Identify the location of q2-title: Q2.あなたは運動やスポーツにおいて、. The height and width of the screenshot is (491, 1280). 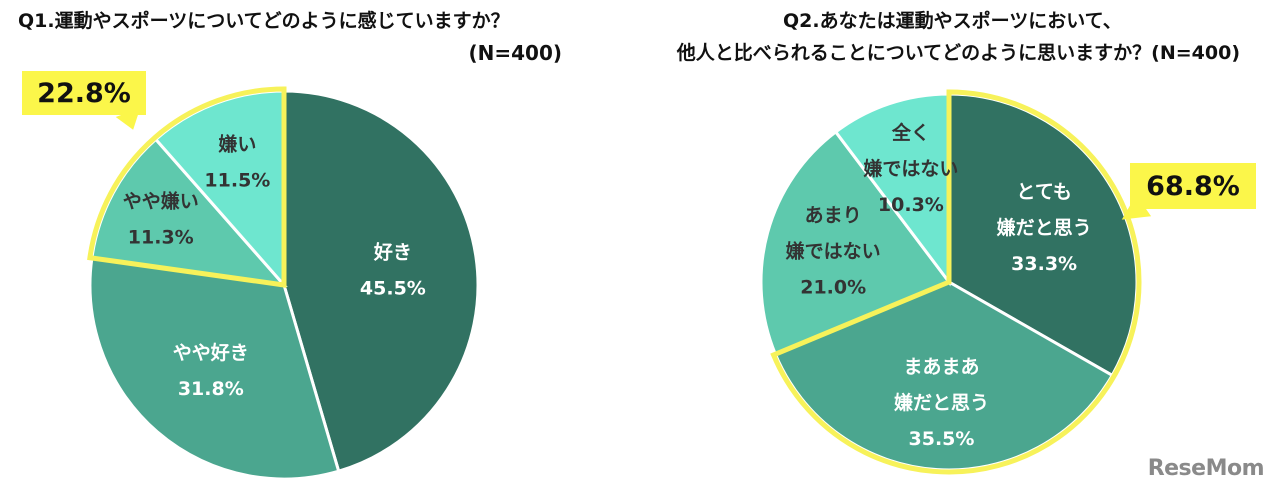
(952, 21).